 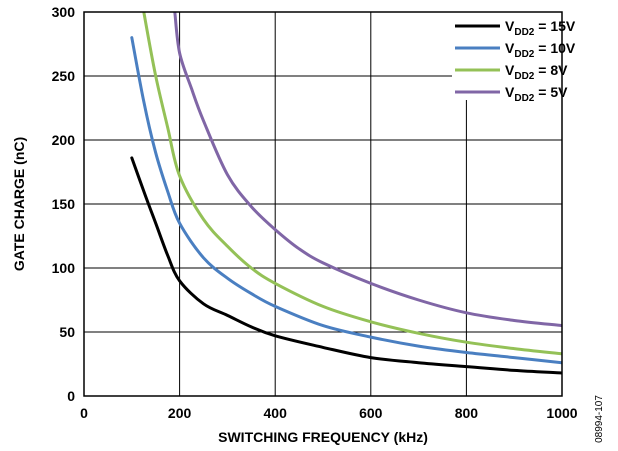 I want to click on y-tick-labels: 0 50 100 150 200 250 300, so click(x=64, y=204).